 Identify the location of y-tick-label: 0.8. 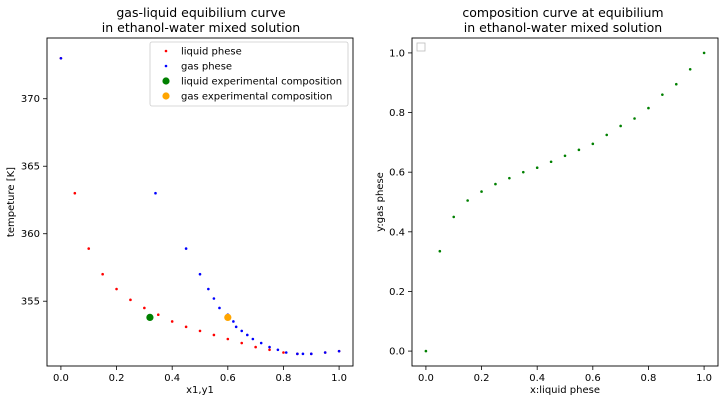
(397, 113).